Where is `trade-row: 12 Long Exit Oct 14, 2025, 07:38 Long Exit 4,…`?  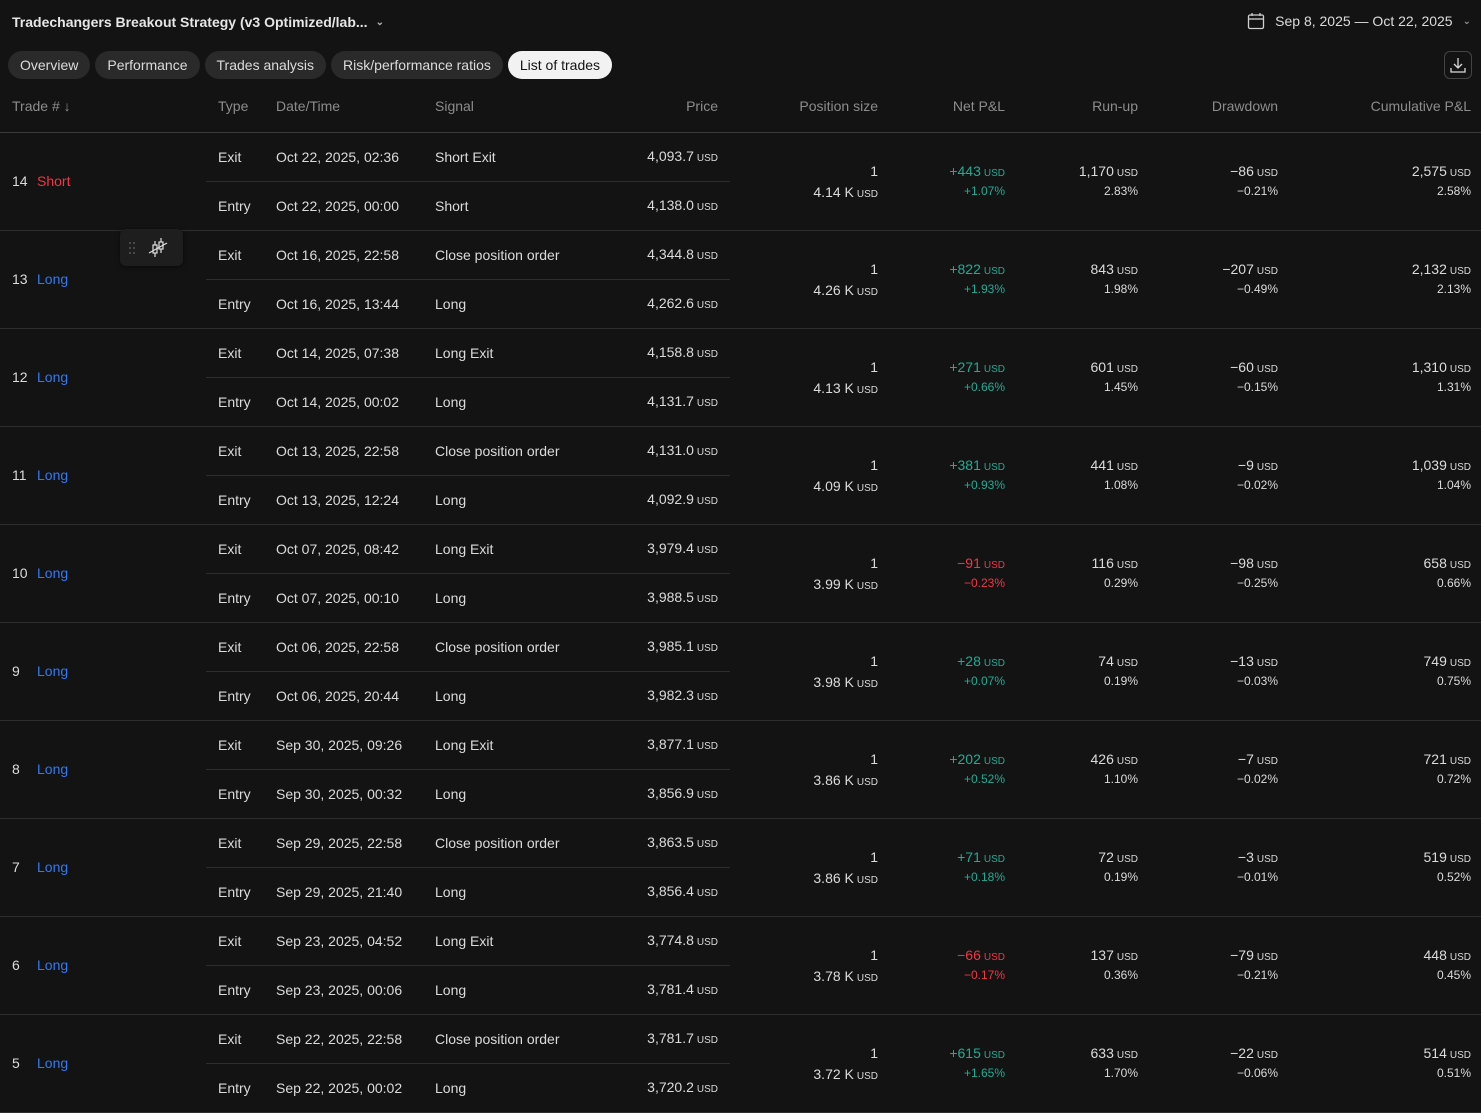 trade-row: 12 Long Exit Oct 14, 2025, 07:38 Long Exit 4,… is located at coordinates (740, 378).